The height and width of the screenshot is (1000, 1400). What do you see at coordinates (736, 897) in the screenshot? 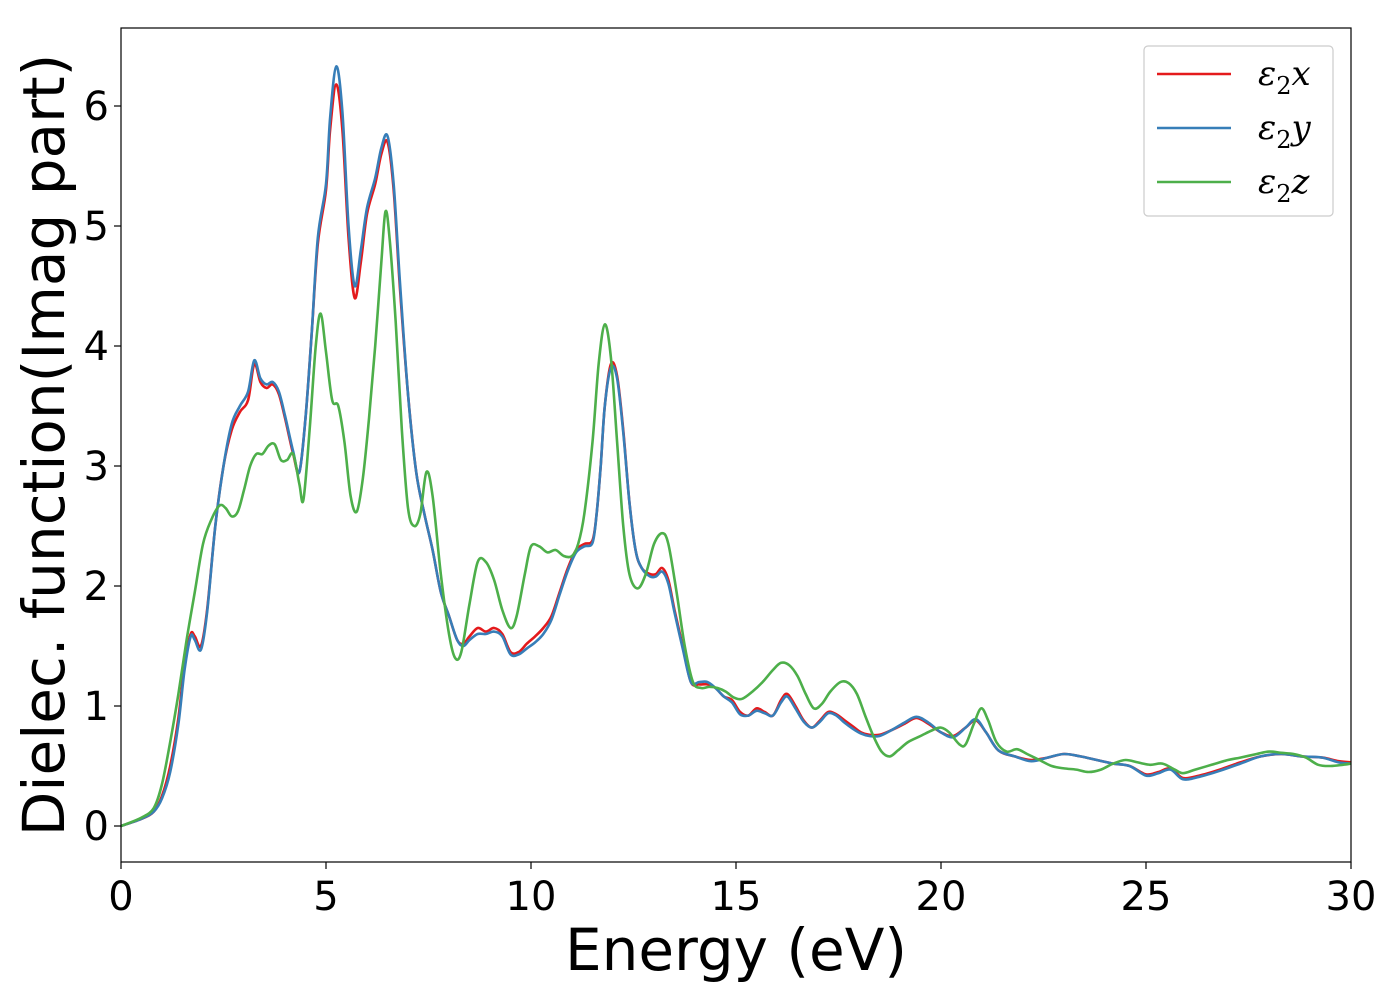
I see `x-tick-label: 15` at bounding box center [736, 897].